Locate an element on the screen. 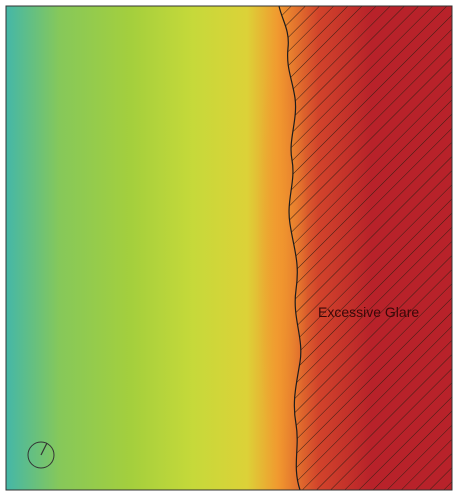 This screenshot has width=454, height=494. north-arrow-icon is located at coordinates (41, 455).